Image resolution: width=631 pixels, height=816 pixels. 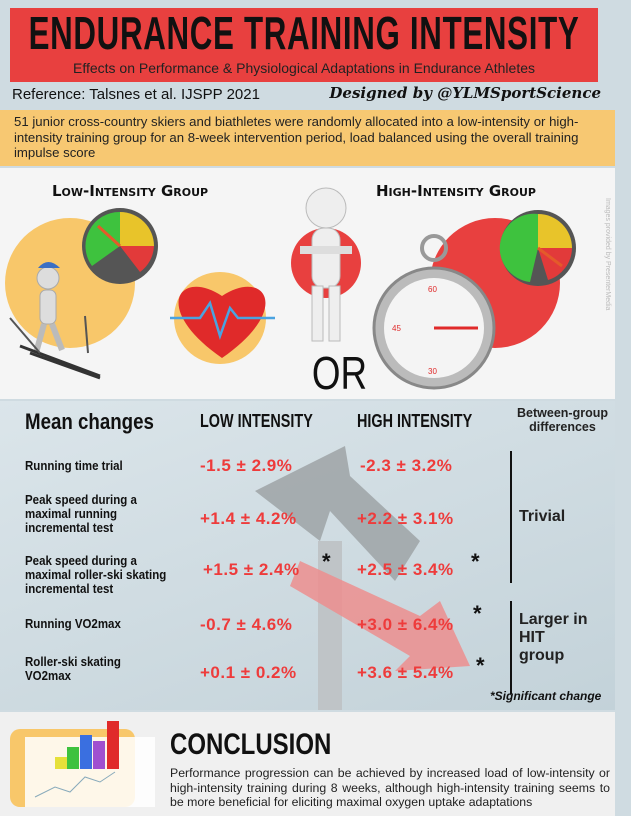 I want to click on header-between-group: Between-group differences, so click(x=562, y=420).